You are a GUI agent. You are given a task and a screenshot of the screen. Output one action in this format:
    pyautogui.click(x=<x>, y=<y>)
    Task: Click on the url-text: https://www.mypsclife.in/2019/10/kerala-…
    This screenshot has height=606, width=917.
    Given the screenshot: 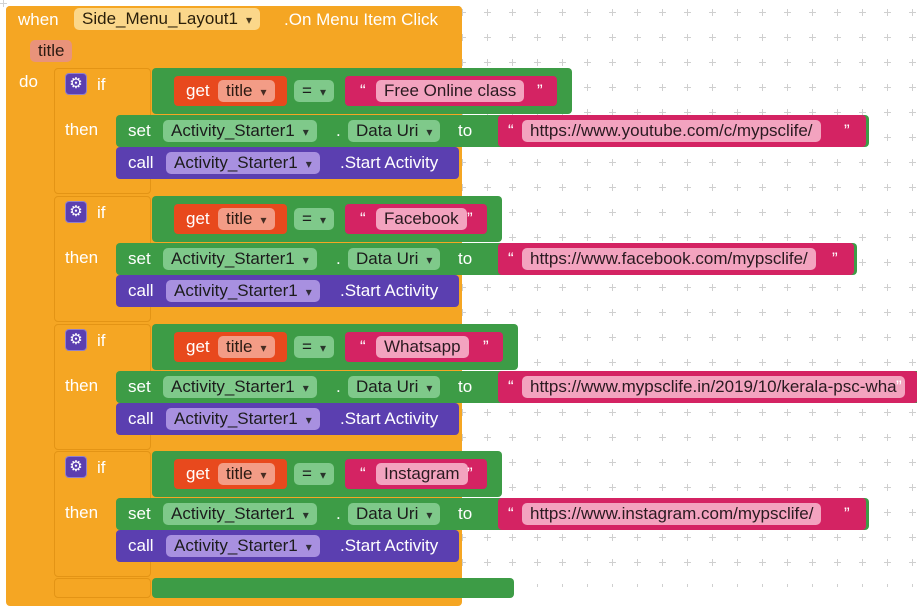 What is the action you would take?
    pyautogui.click(x=713, y=387)
    